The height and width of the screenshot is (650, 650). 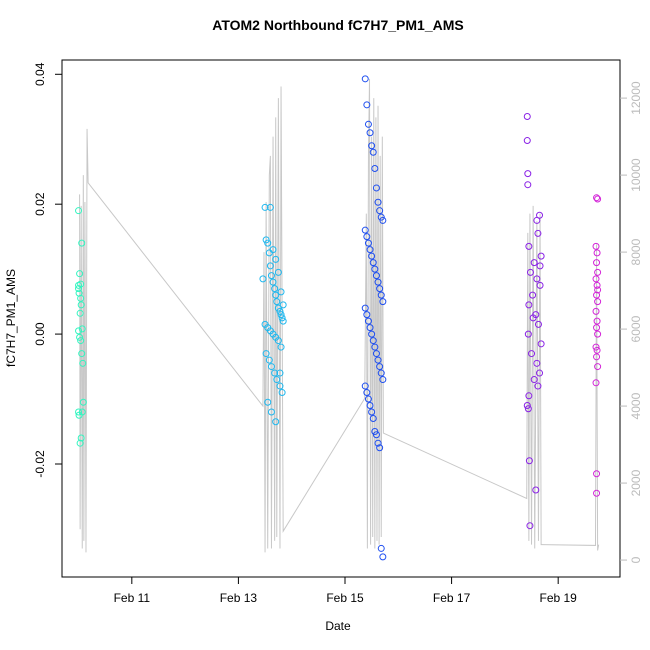 I want to click on x-tick-label: Feb 13, so click(x=239, y=598).